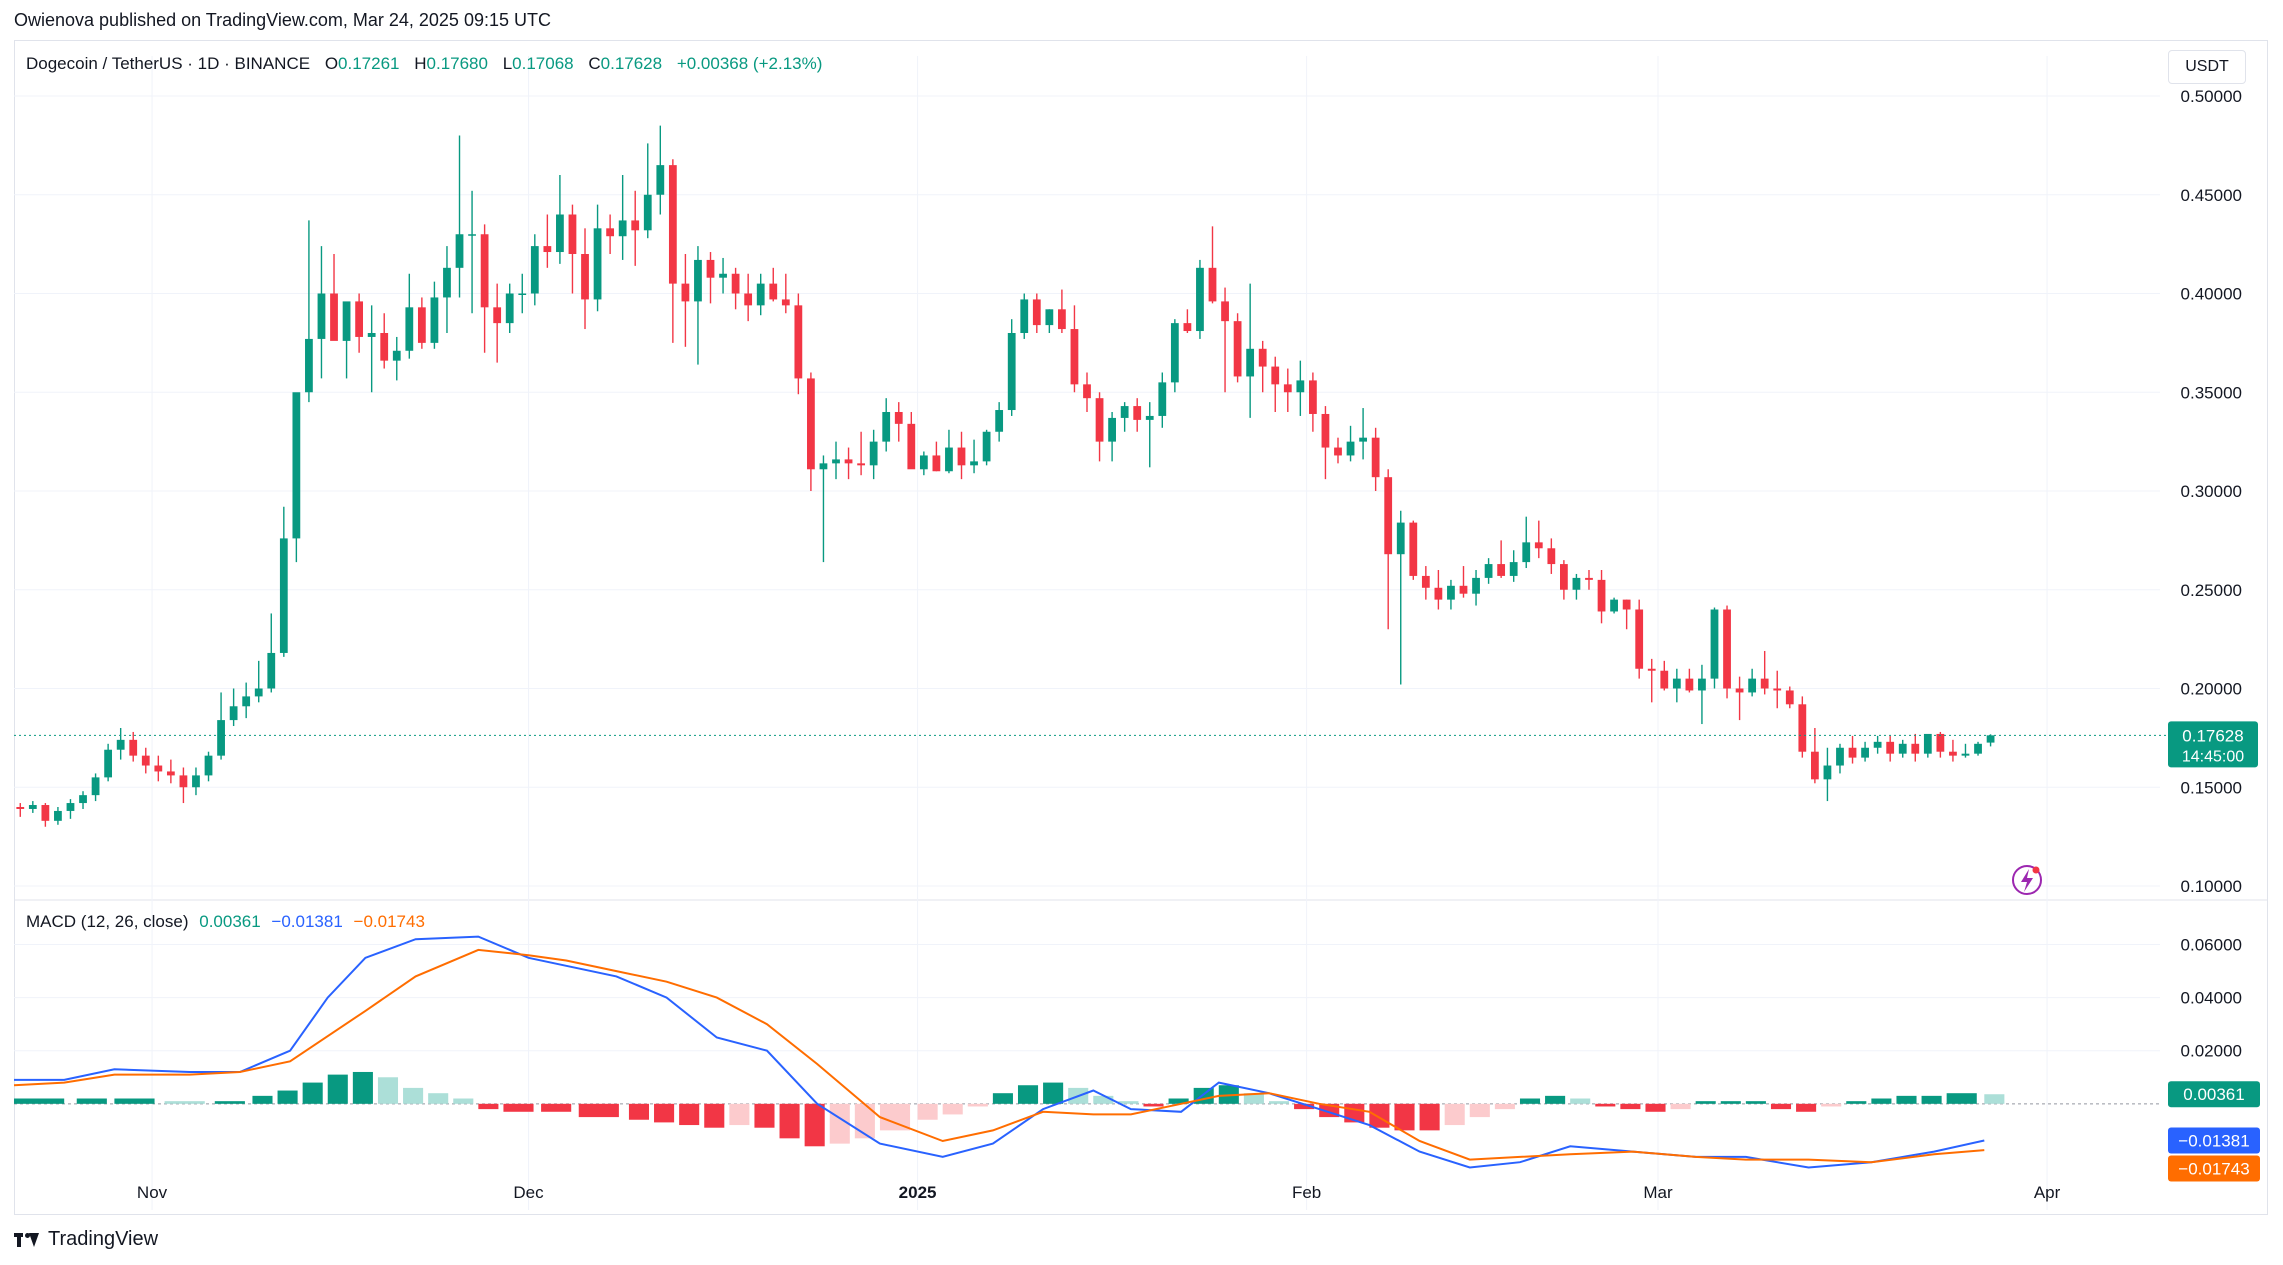 The width and height of the screenshot is (2283, 1265). Describe the element at coordinates (631, 63) in the screenshot. I see `close-value: 0.17628` at that location.